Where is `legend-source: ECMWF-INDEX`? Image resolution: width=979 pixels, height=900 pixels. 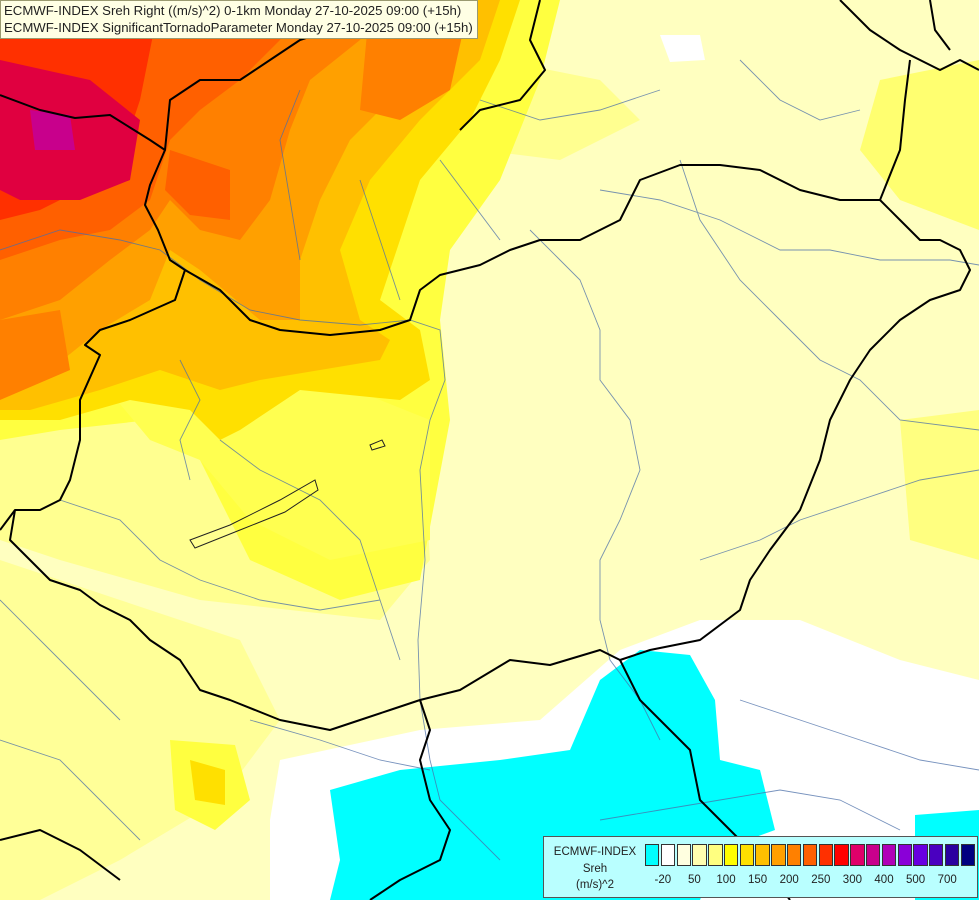
legend-source: ECMWF-INDEX is located at coordinates (595, 852).